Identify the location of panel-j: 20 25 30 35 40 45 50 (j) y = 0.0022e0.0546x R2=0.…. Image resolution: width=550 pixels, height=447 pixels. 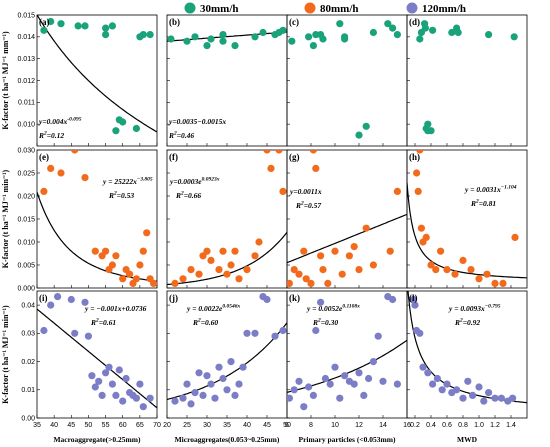
(227, 359).